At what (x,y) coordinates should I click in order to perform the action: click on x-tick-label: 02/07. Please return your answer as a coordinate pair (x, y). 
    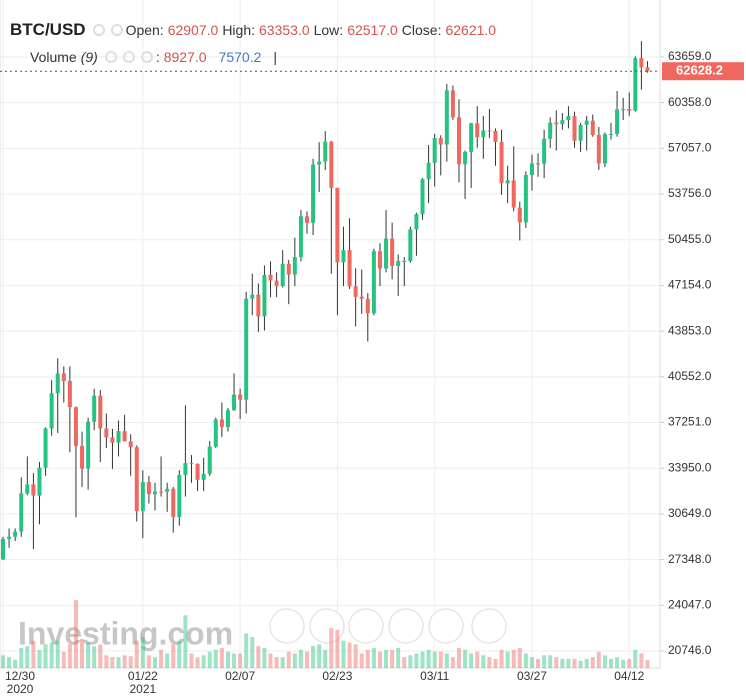
    Looking at the image, I should click on (240, 676).